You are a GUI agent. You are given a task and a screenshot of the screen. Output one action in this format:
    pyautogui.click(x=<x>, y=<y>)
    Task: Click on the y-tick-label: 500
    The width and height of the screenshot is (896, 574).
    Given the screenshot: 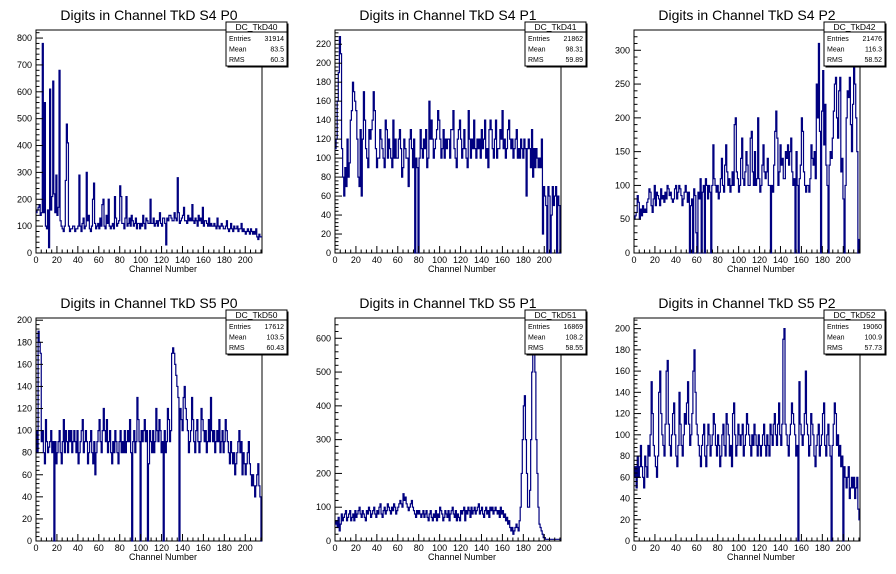 What is the action you would take?
    pyautogui.click(x=323, y=372)
    